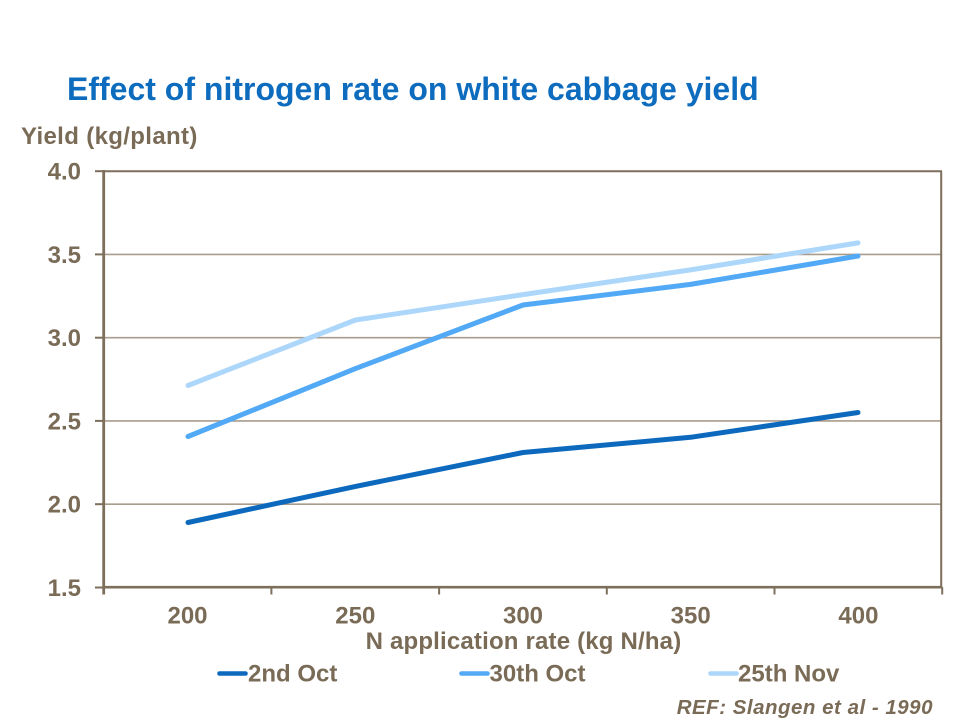 This screenshot has width=960, height=720. I want to click on svg-text: 4.0, so click(64, 172).